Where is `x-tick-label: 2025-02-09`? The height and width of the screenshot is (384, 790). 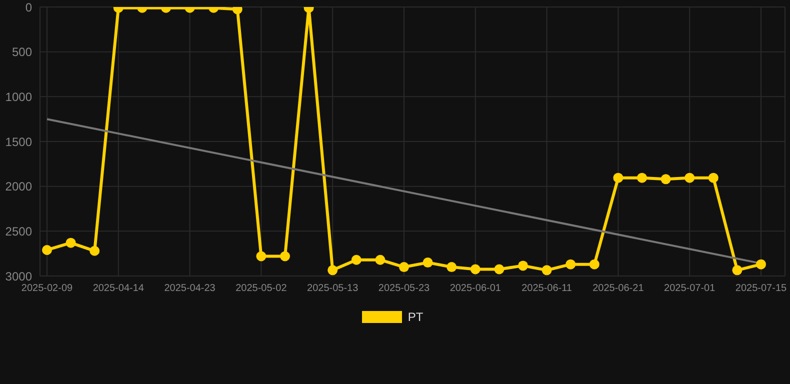
x-tick-label: 2025-02-09 is located at coordinates (47, 288).